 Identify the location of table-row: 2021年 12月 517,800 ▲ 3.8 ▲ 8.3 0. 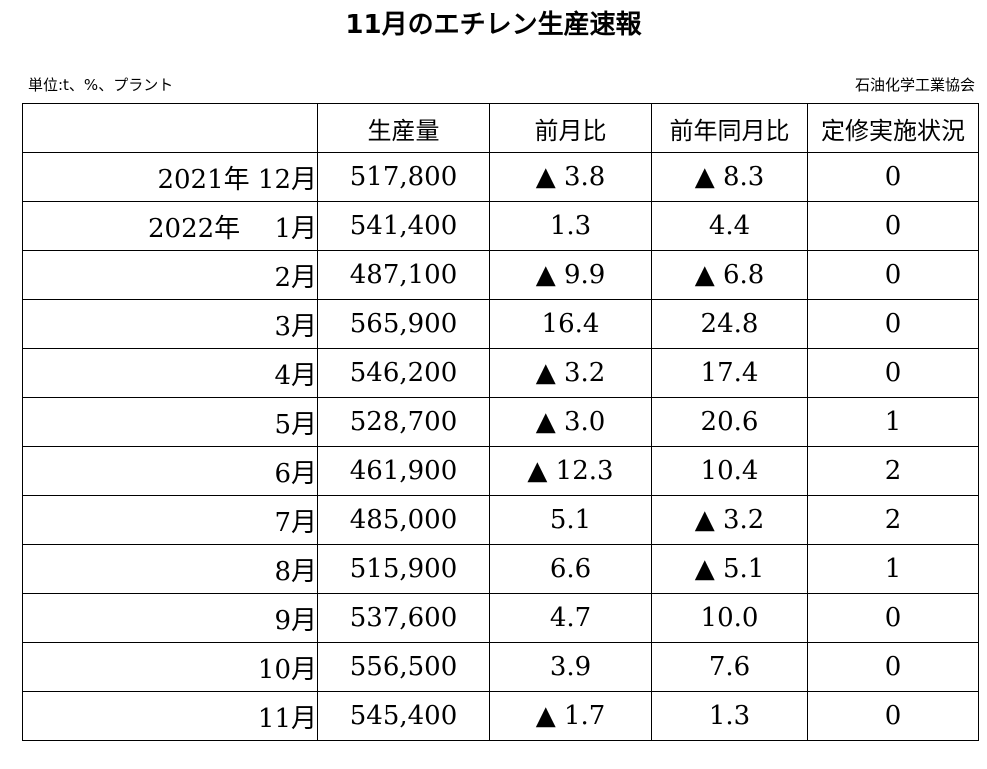
(500, 177).